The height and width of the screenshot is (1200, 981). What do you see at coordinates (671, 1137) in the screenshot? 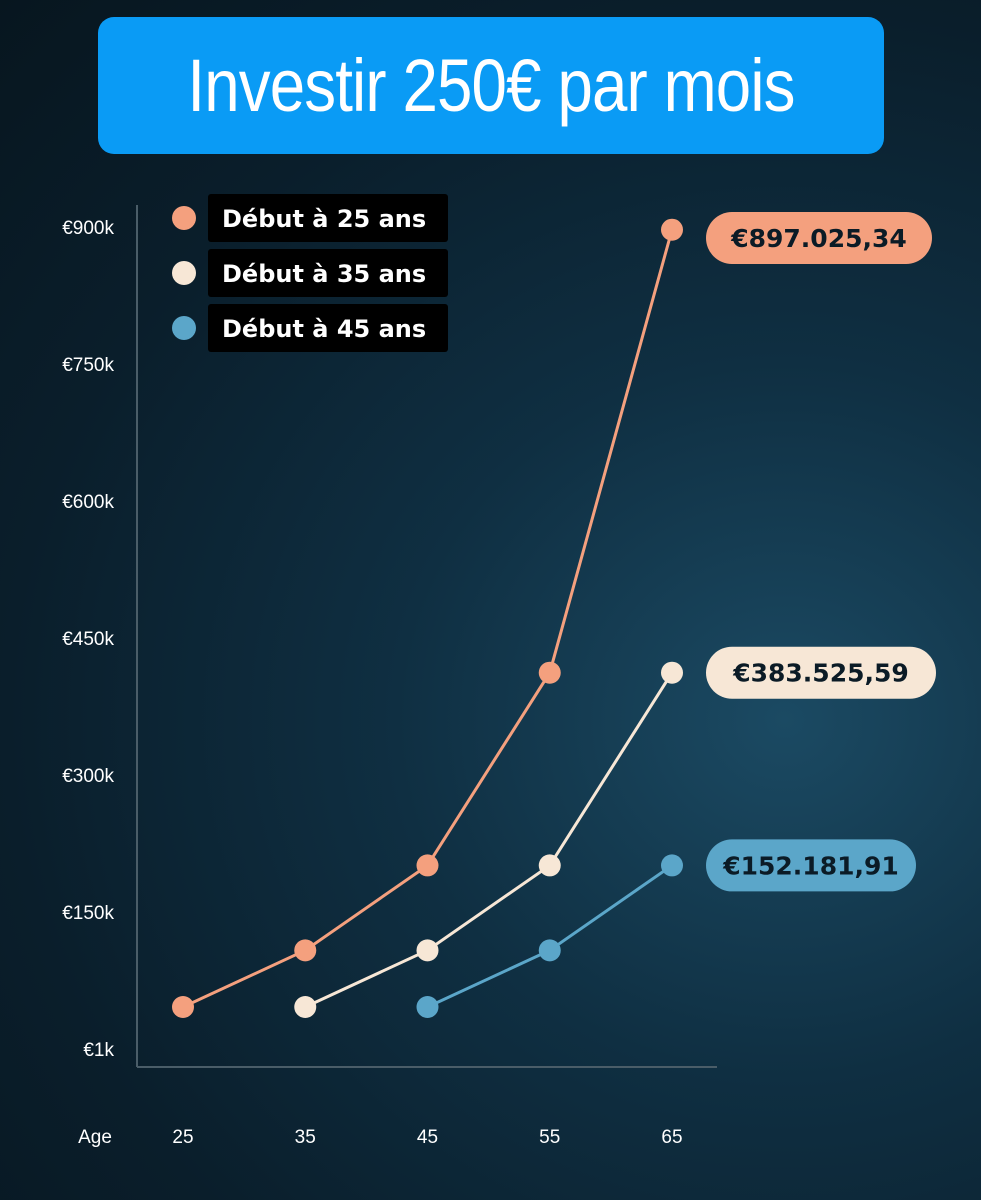
I see `x-tick-label: 65` at bounding box center [671, 1137].